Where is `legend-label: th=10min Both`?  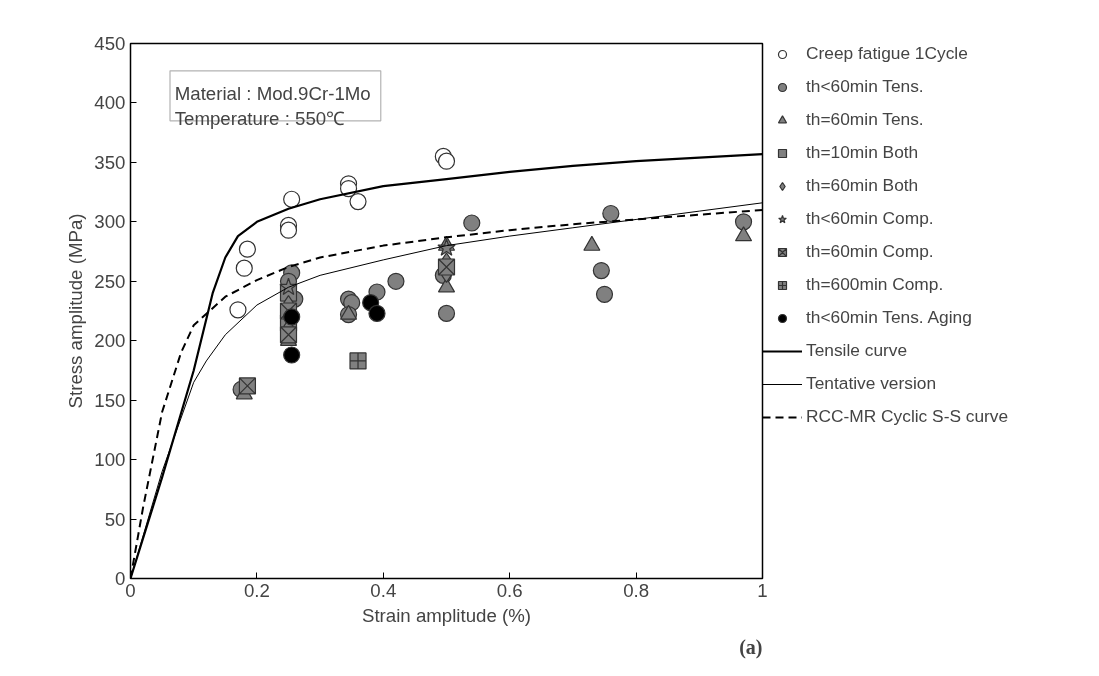 legend-label: th=10min Both is located at coordinates (862, 152).